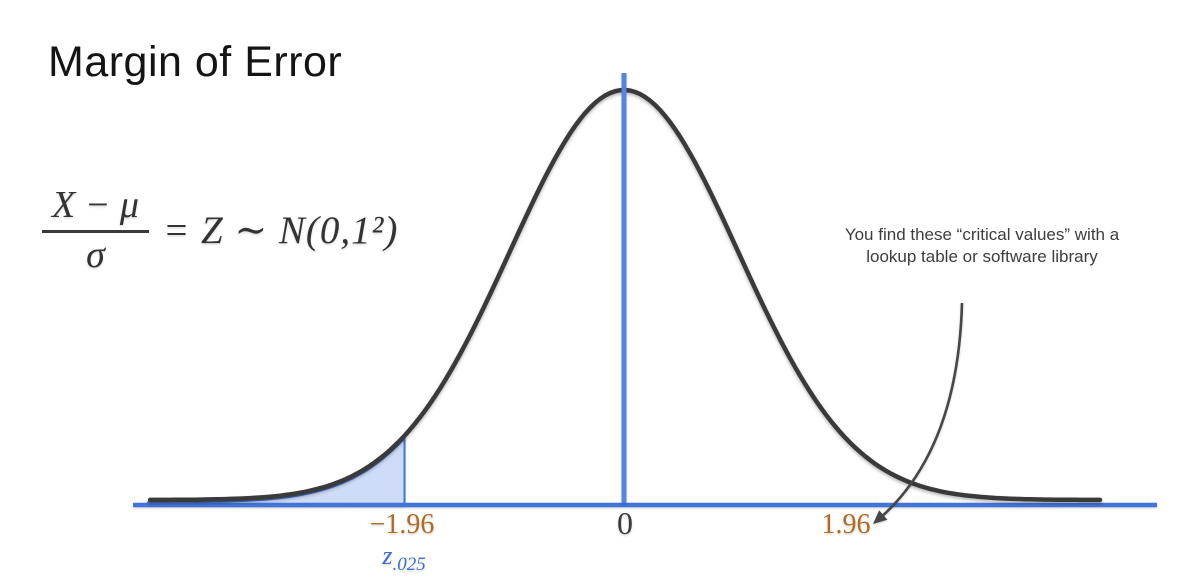  Describe the element at coordinates (195, 62) in the screenshot. I see `page-title: Margin of Error` at that location.